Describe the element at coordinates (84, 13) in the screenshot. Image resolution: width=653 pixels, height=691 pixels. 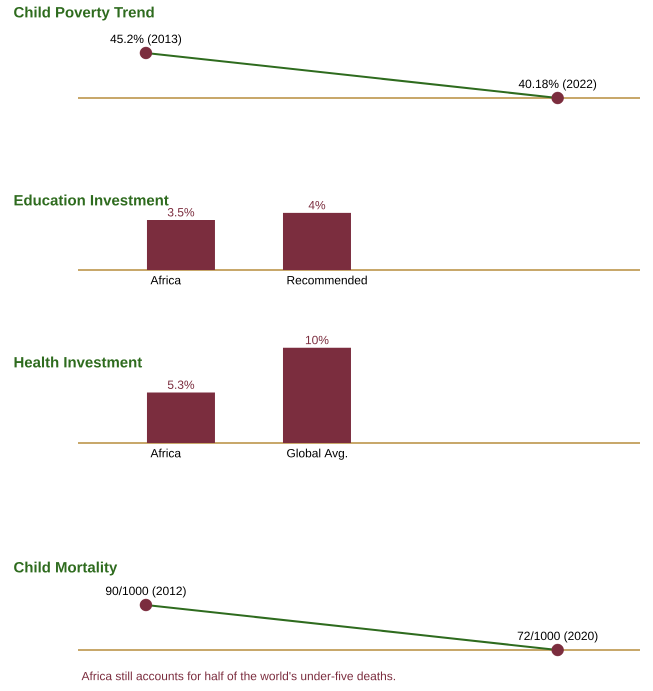
I see `chart-title: Child Poverty Trend` at that location.